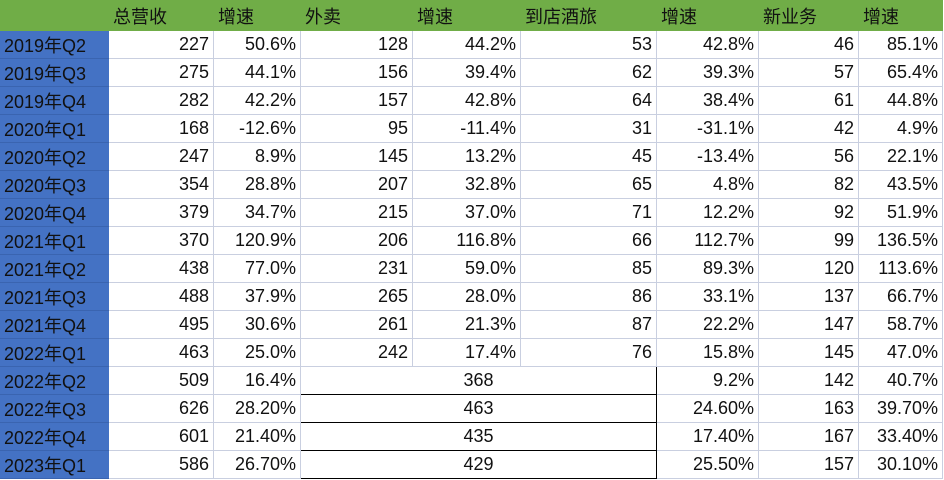 This screenshot has width=944, height=480. Describe the element at coordinates (900, 128) in the screenshot. I see `data-cell: 4.9%` at that location.